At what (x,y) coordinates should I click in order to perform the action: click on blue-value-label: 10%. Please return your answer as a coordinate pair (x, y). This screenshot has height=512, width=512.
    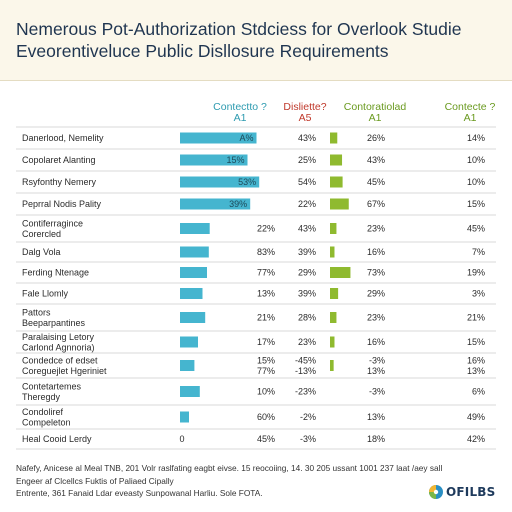
    Looking at the image, I should click on (266, 392).